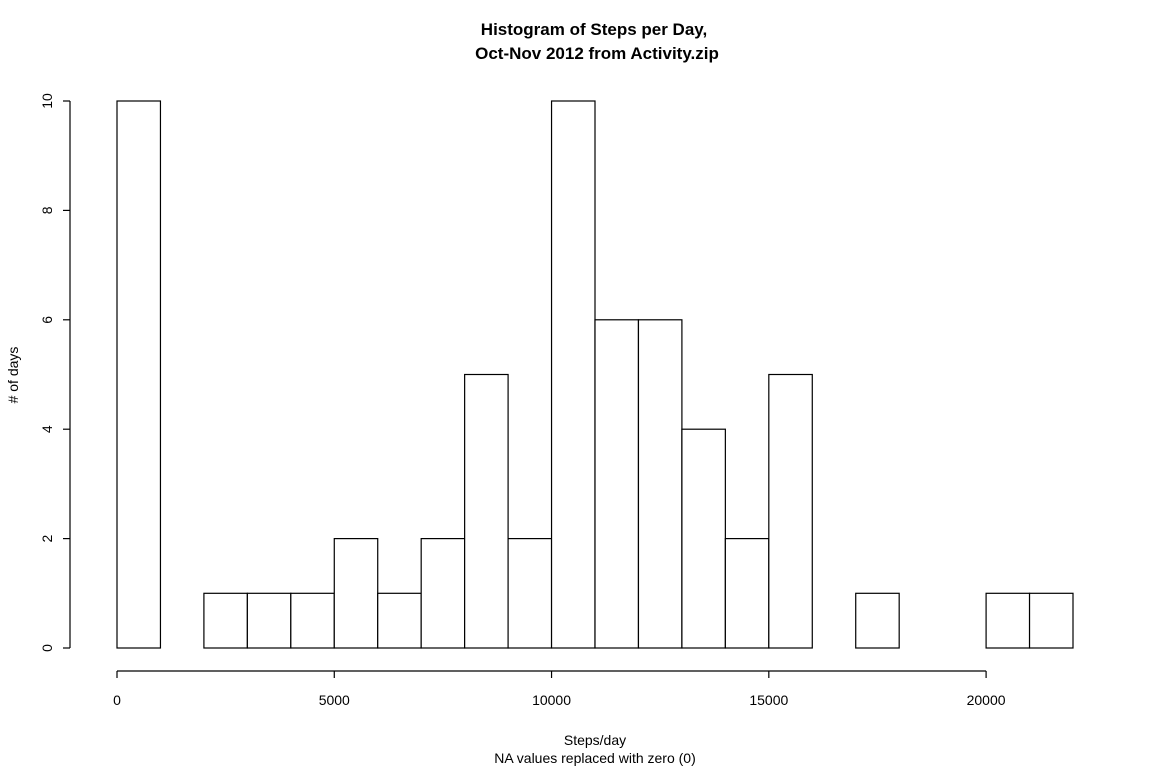  What do you see at coordinates (47, 210) in the screenshot?
I see `y-tick-label: 8` at bounding box center [47, 210].